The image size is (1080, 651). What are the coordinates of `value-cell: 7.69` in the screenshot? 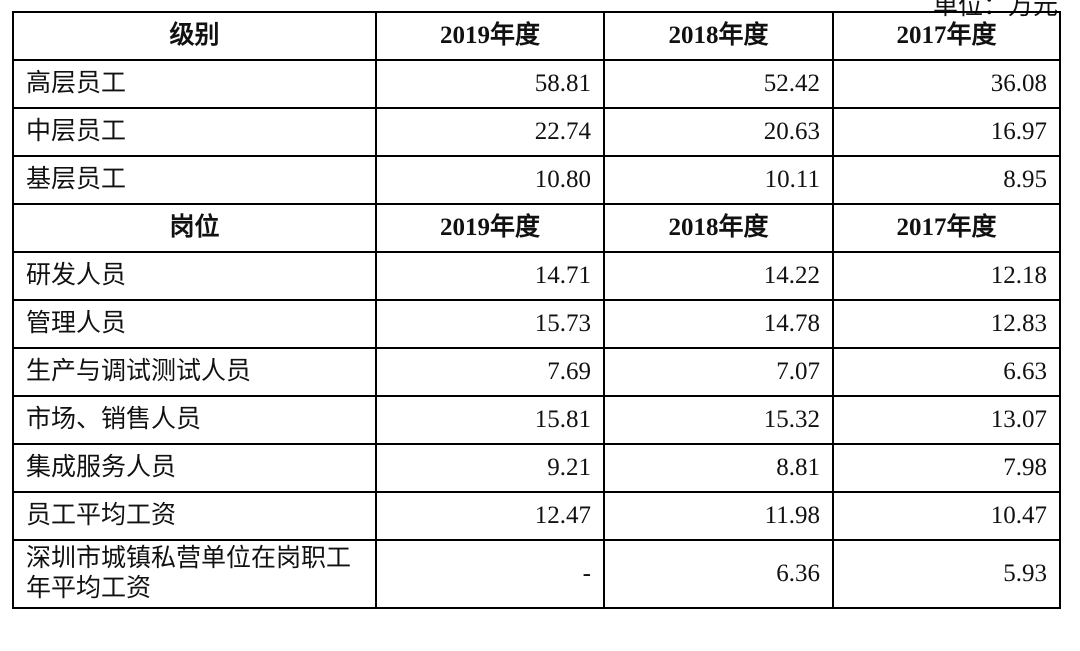 It's located at (490, 372).